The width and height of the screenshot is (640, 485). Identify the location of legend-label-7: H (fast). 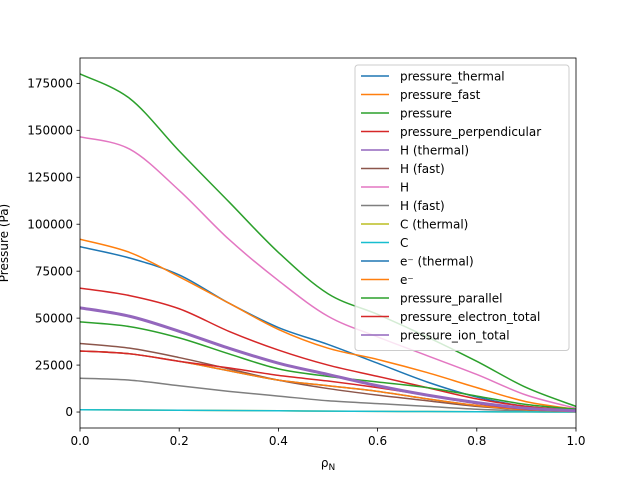
(422, 206).